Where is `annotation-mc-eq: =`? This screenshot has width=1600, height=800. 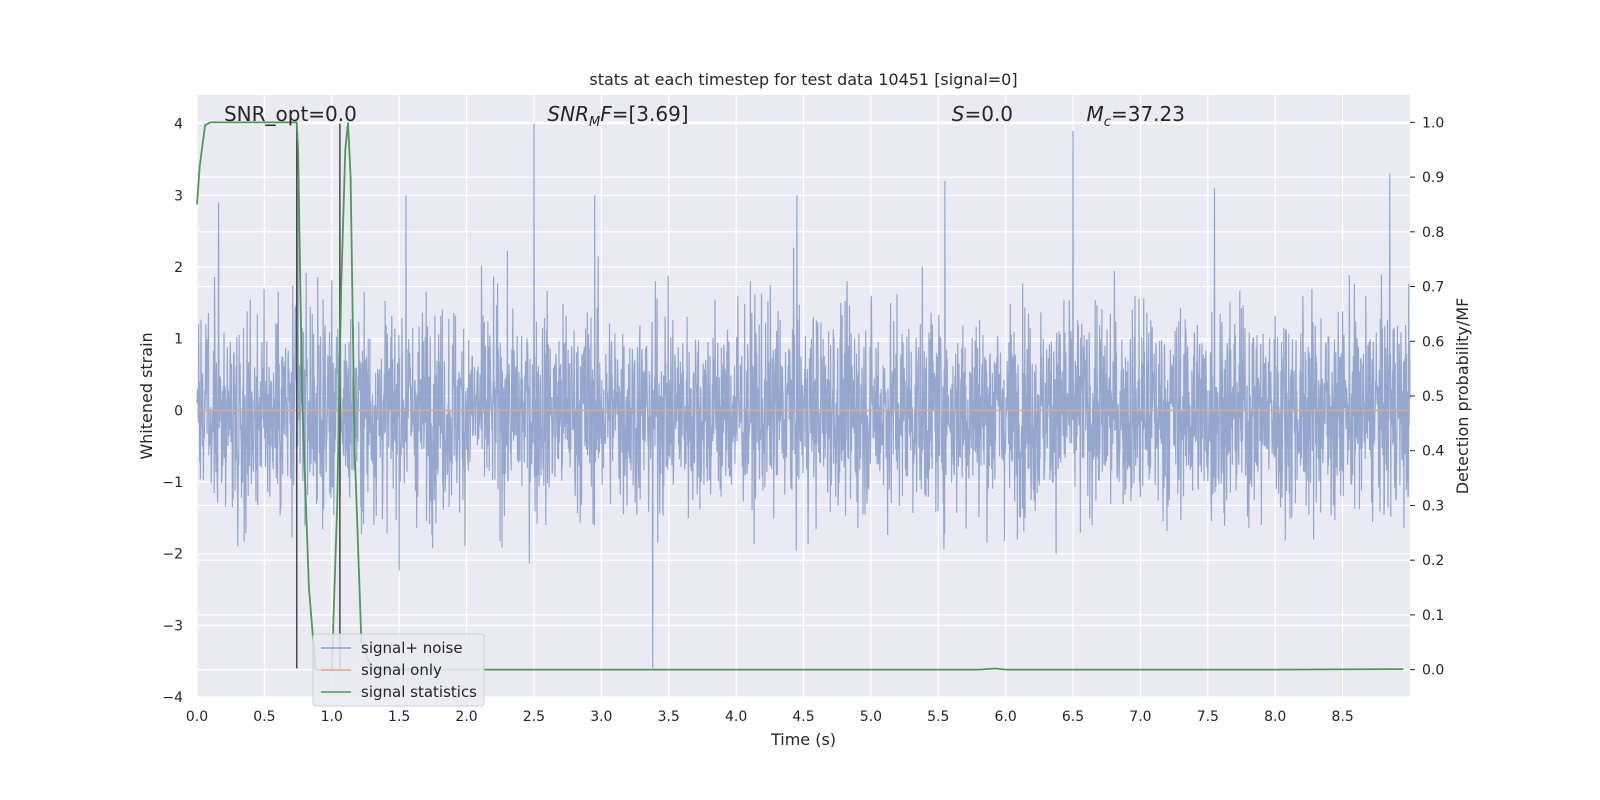 annotation-mc-eq: = is located at coordinates (1119, 114).